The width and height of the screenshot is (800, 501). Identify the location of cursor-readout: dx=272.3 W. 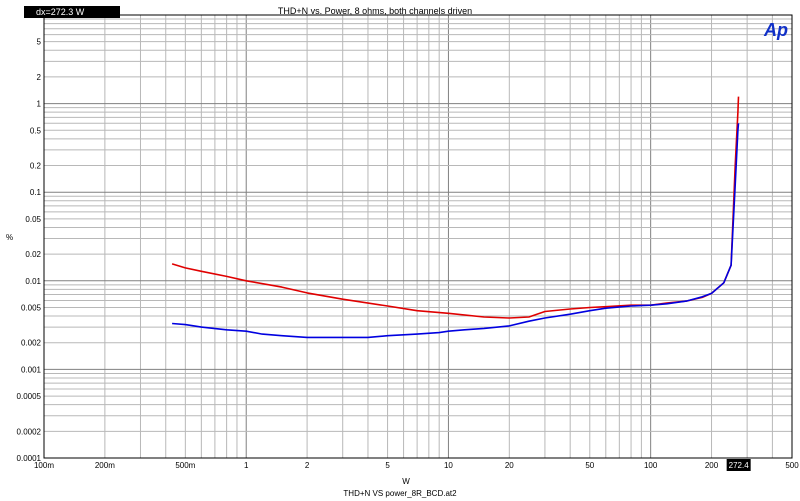
(60, 12).